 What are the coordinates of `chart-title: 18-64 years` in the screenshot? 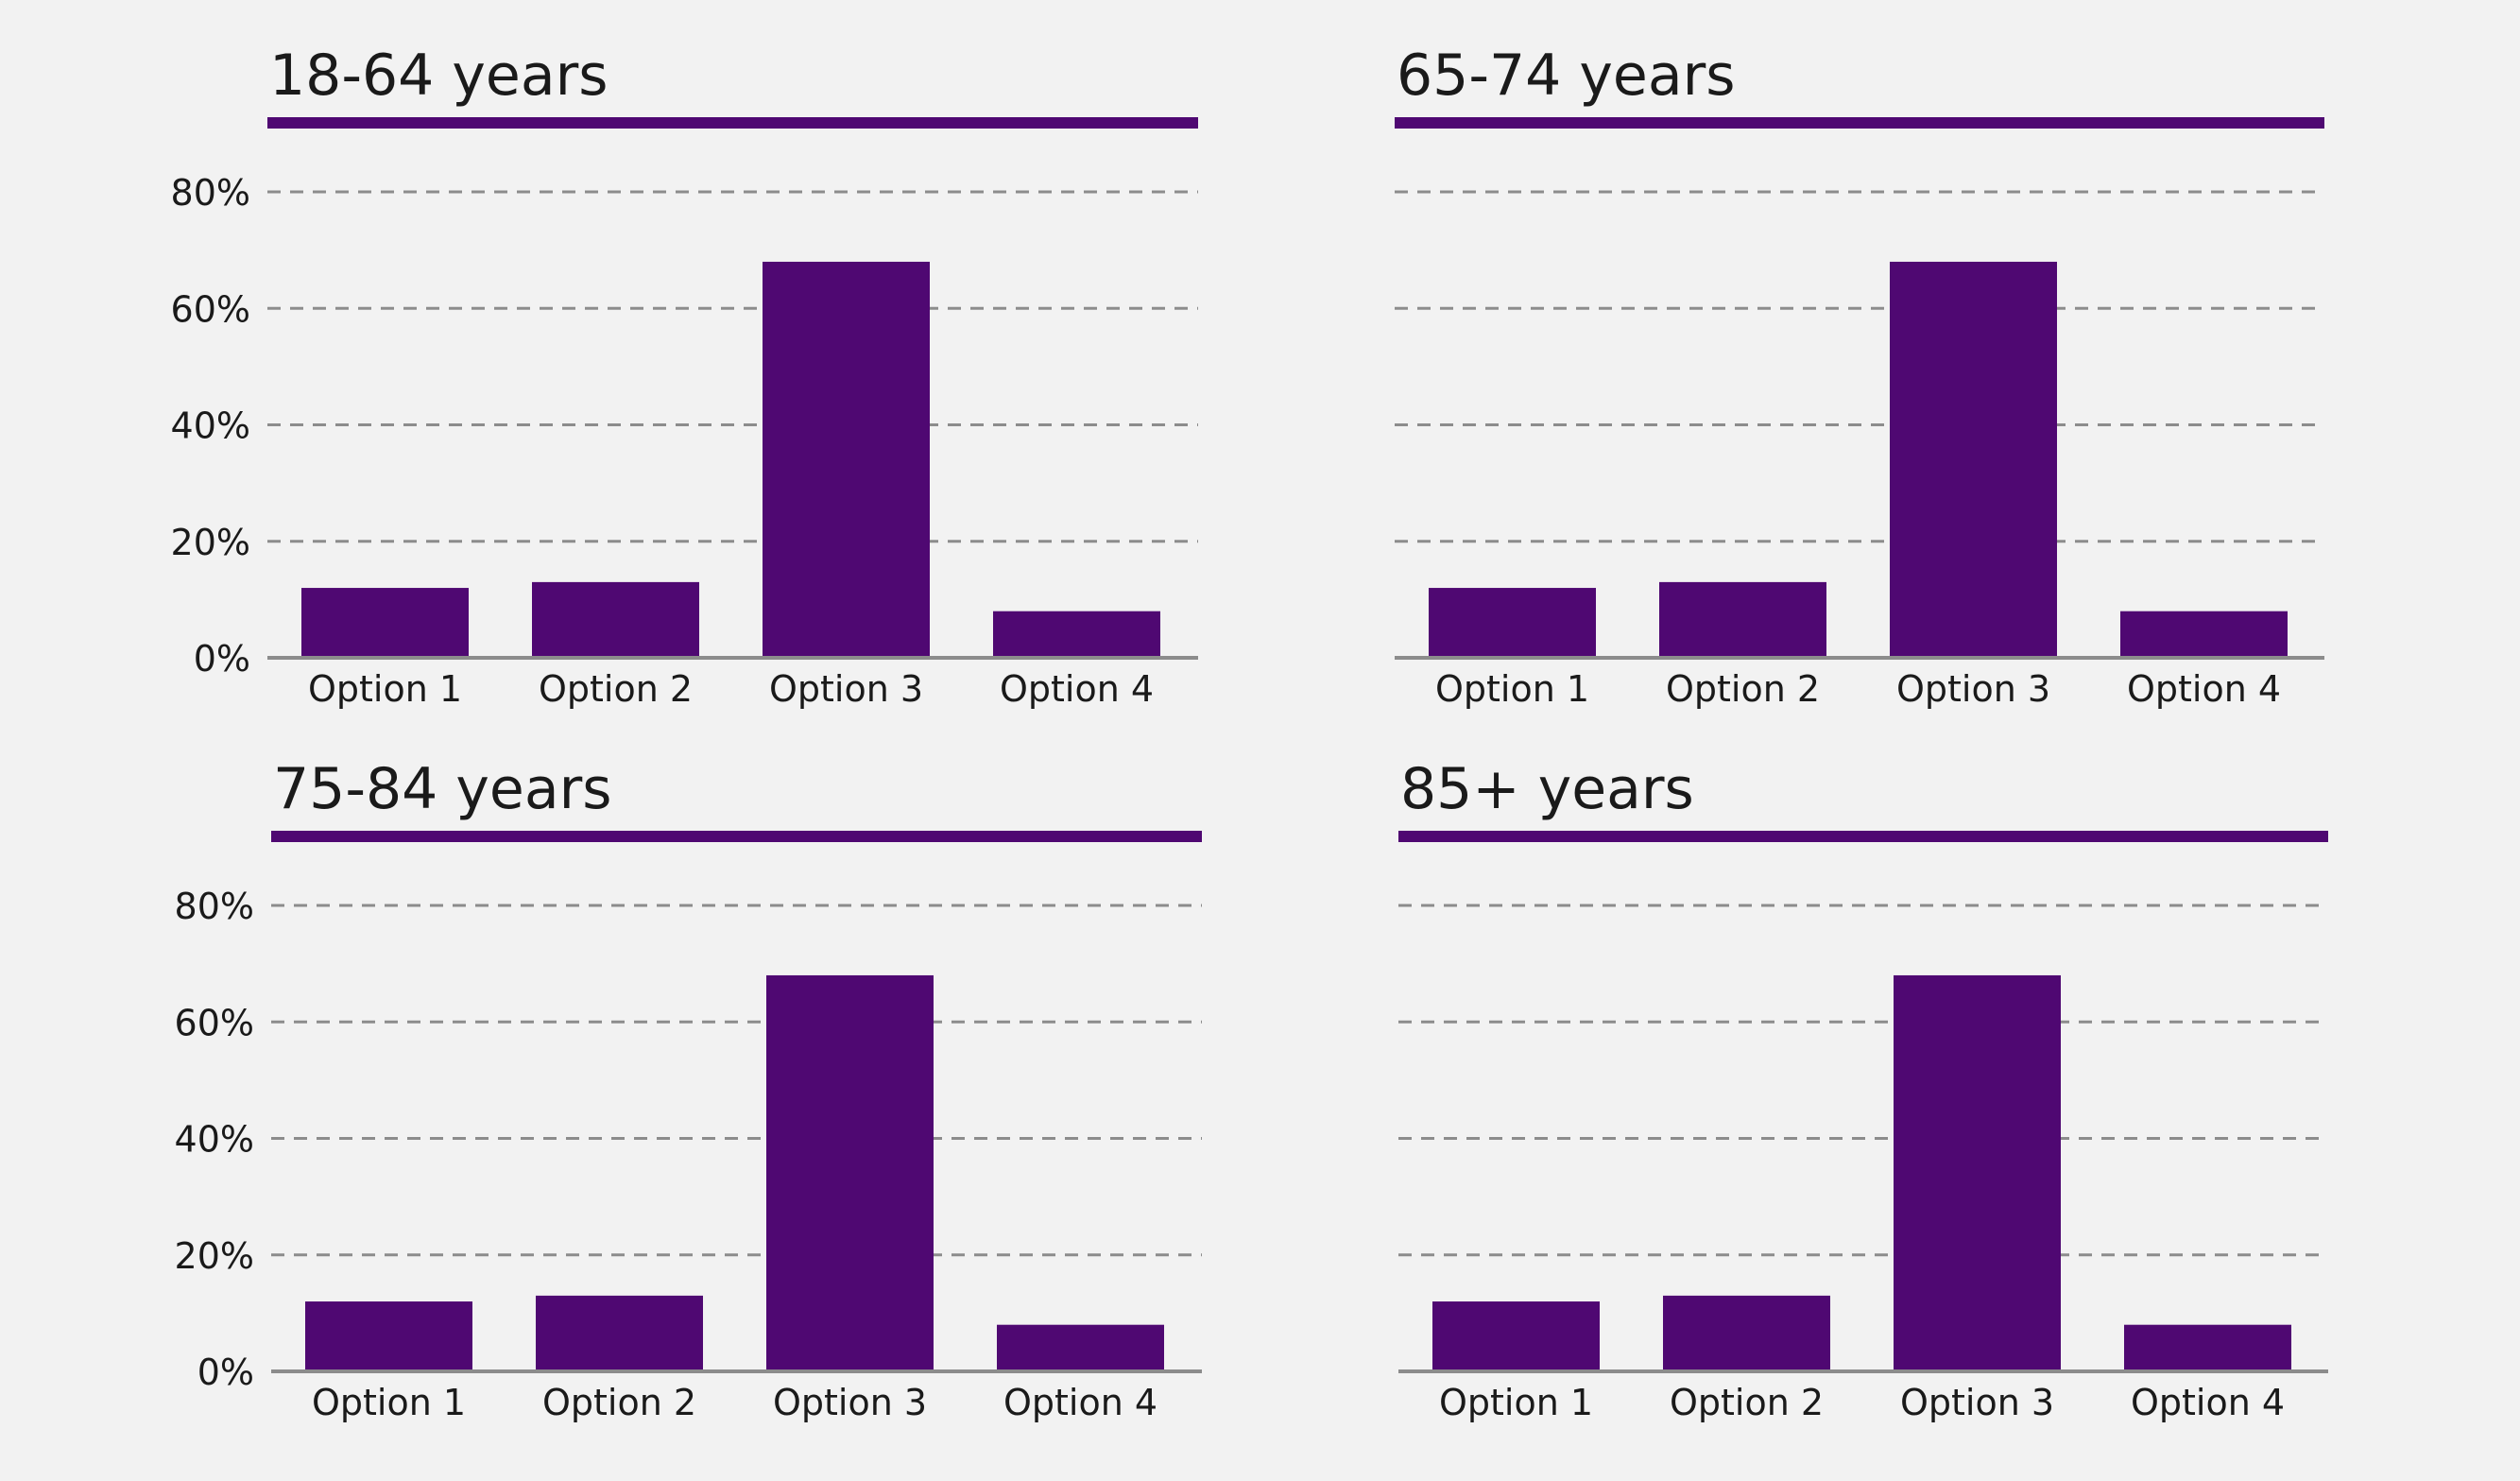 It's located at (439, 76).